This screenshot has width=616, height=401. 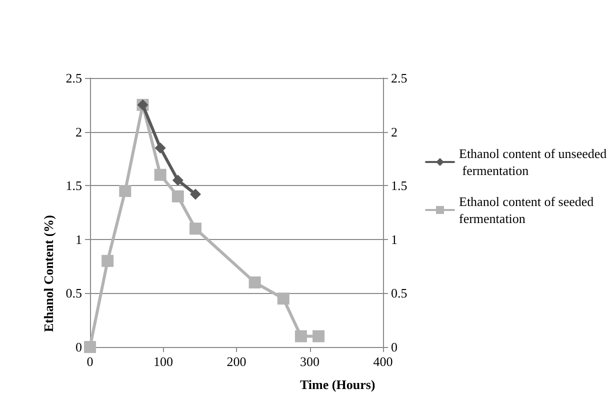 What do you see at coordinates (399, 78) in the screenshot?
I see `y2-tick-label: 2.5` at bounding box center [399, 78].